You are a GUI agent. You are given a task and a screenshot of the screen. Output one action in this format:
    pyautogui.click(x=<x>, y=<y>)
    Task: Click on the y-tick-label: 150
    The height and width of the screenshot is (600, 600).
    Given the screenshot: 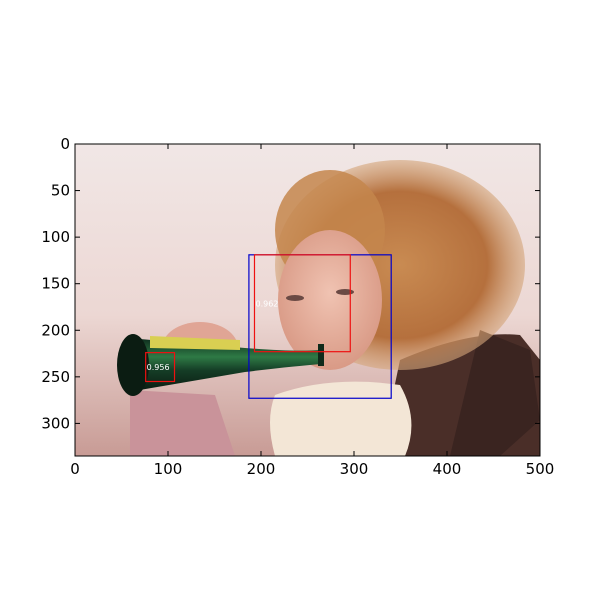 What is the action you would take?
    pyautogui.click(x=55, y=284)
    